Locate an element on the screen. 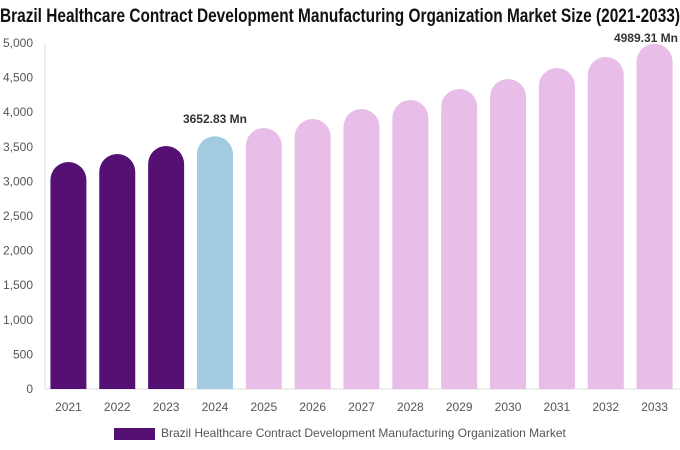 The width and height of the screenshot is (680, 450). x-tick-label: 2032 is located at coordinates (605, 407).